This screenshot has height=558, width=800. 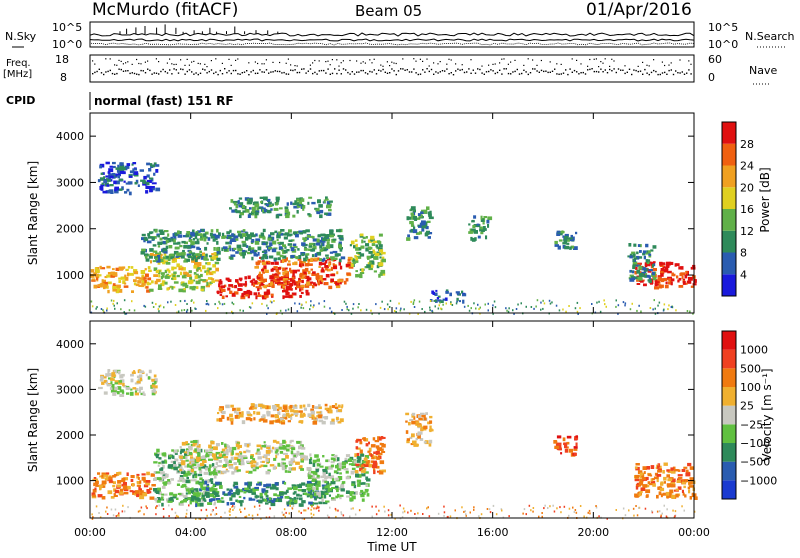 What do you see at coordinates (747, 209) in the screenshot?
I see `colorbar-tick-label: 16` at bounding box center [747, 209].